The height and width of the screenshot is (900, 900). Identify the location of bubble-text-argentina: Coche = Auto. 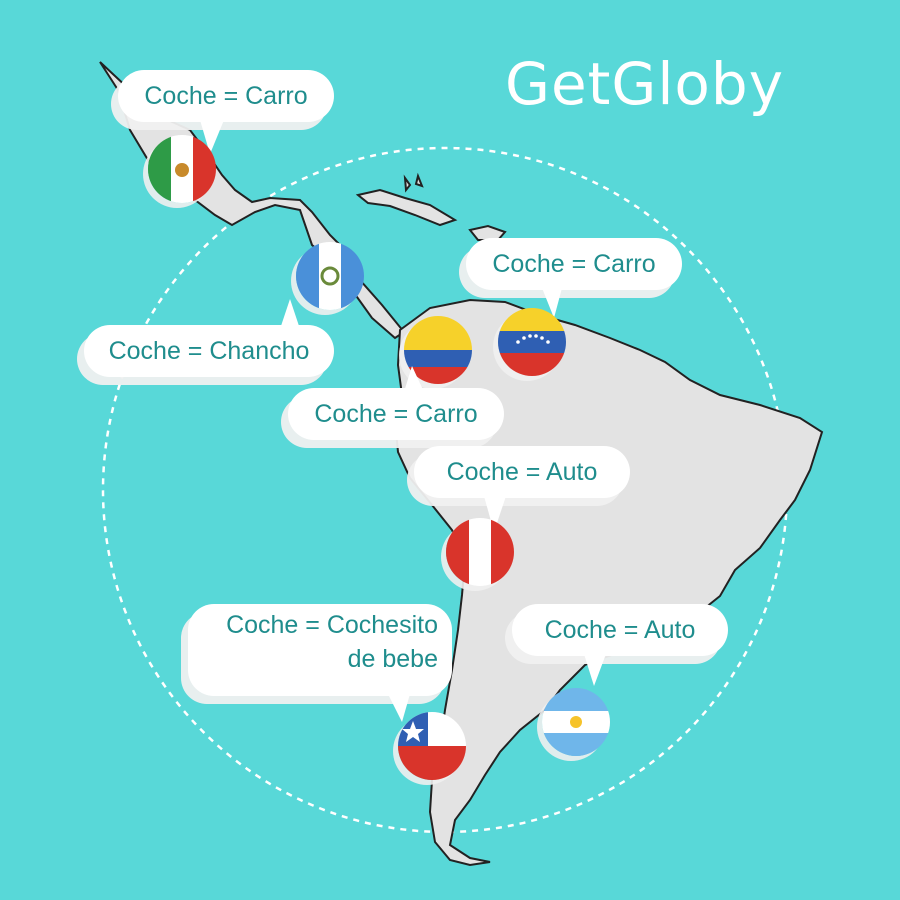
(620, 630).